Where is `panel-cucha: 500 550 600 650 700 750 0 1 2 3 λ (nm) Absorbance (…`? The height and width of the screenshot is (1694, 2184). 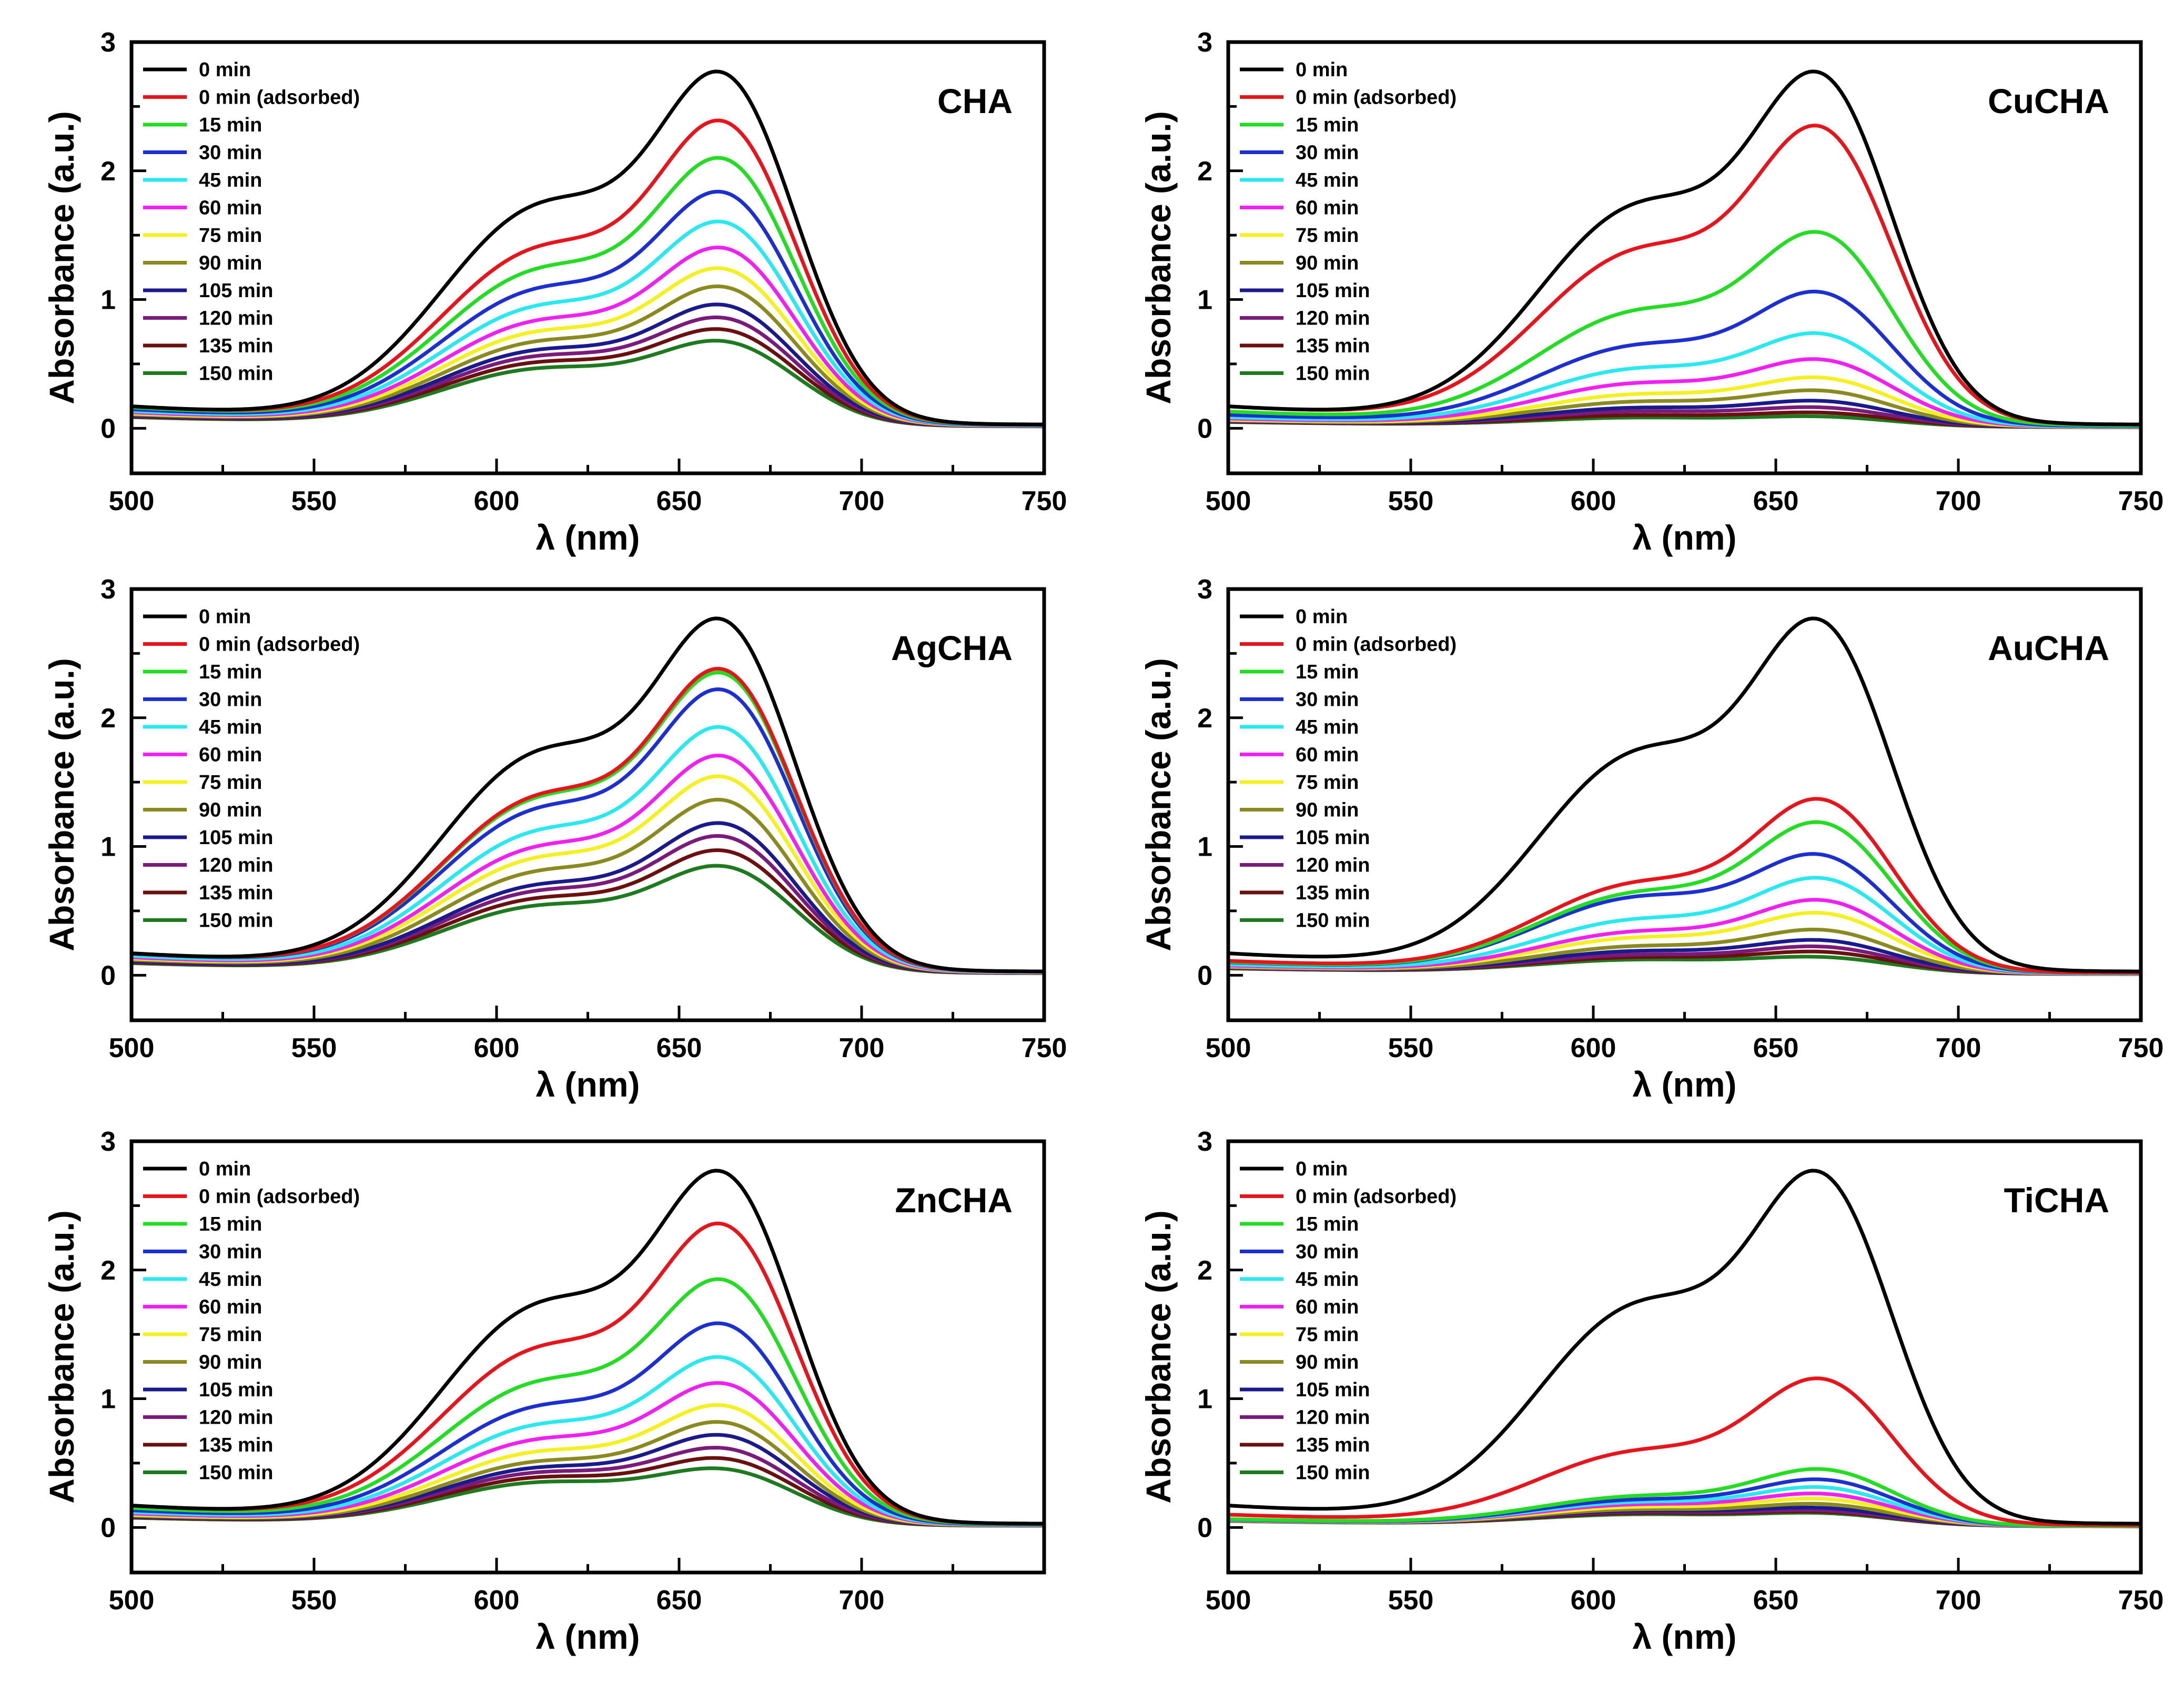
panel-cucha: 500 550 600 650 700 750 0 1 2 3 λ (nm) Absorbance (… is located at coordinates (1651, 292).